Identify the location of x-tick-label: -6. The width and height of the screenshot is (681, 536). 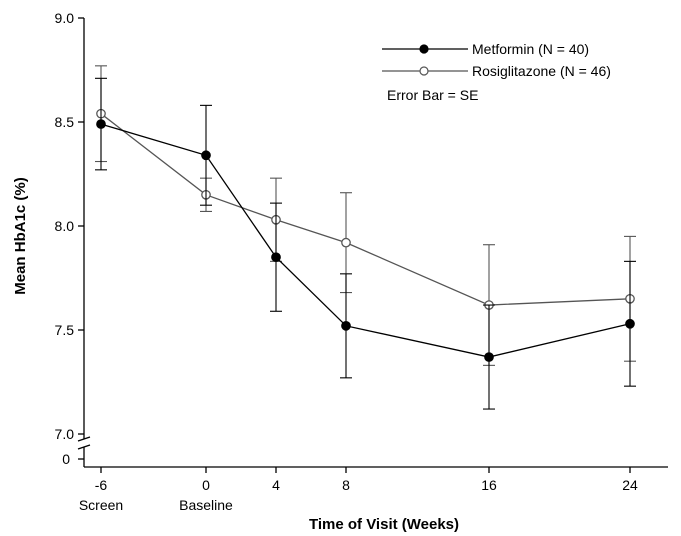
(101, 485).